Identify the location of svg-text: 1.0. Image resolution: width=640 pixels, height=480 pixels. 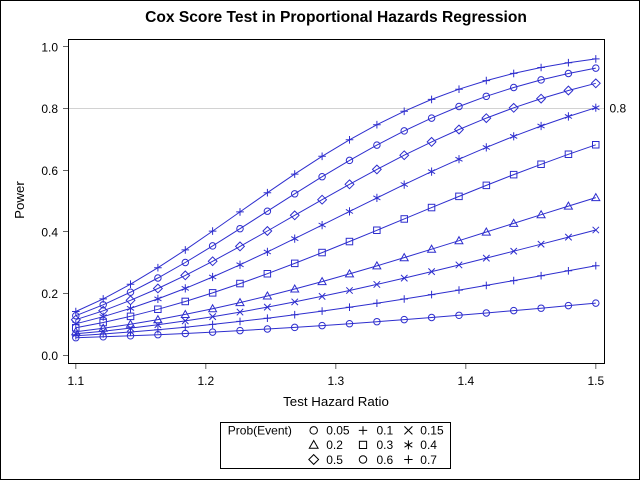
(49, 48).